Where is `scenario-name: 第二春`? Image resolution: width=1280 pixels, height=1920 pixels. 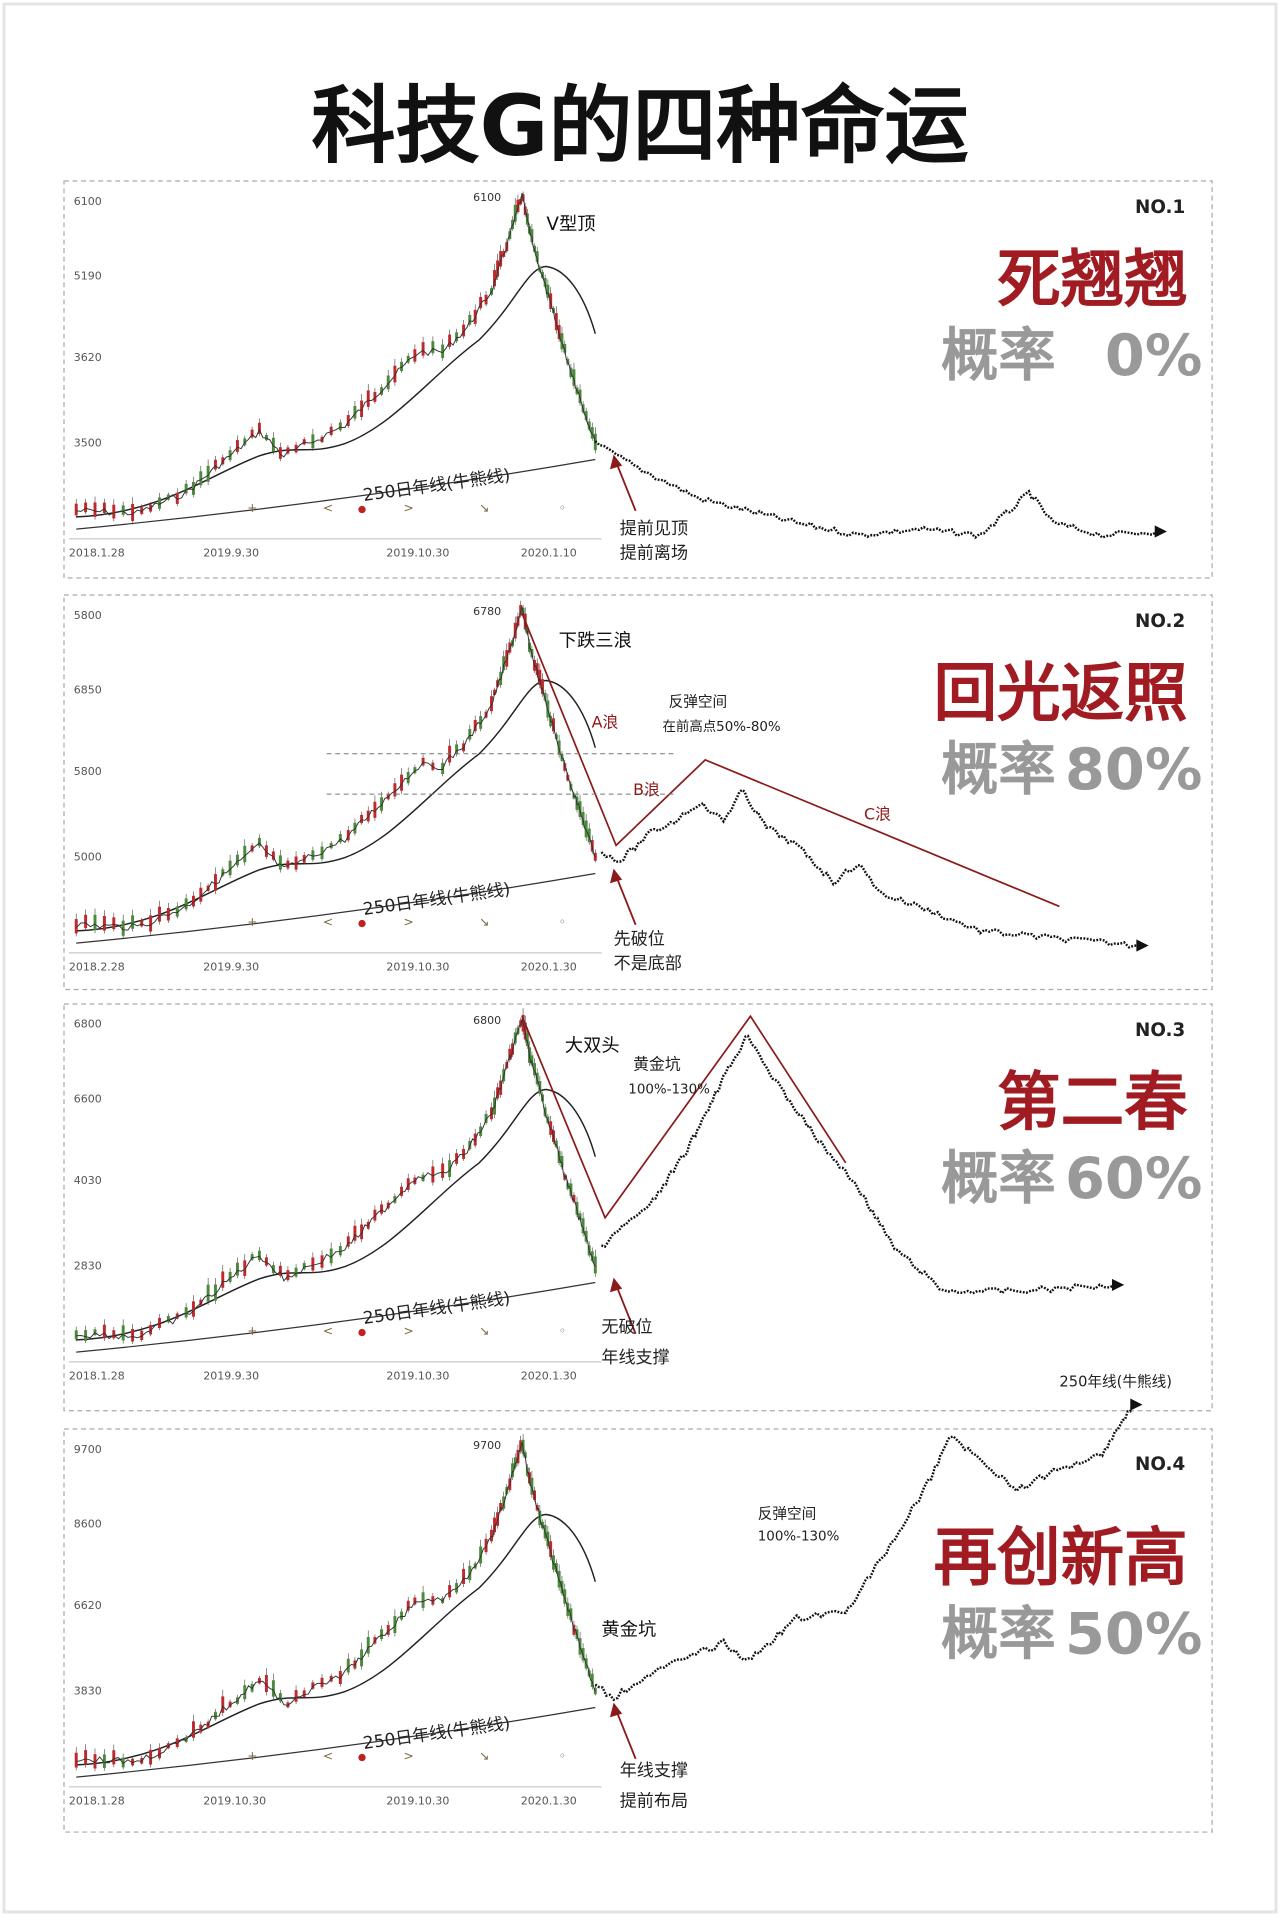
scenario-name: 第二春 is located at coordinates (1092, 1102).